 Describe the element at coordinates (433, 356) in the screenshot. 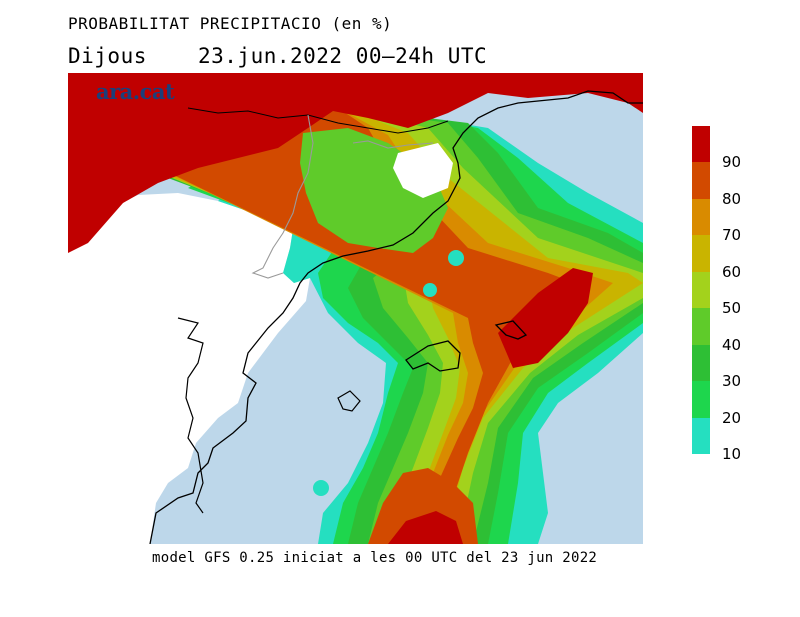

I see `mallorca-island` at that location.